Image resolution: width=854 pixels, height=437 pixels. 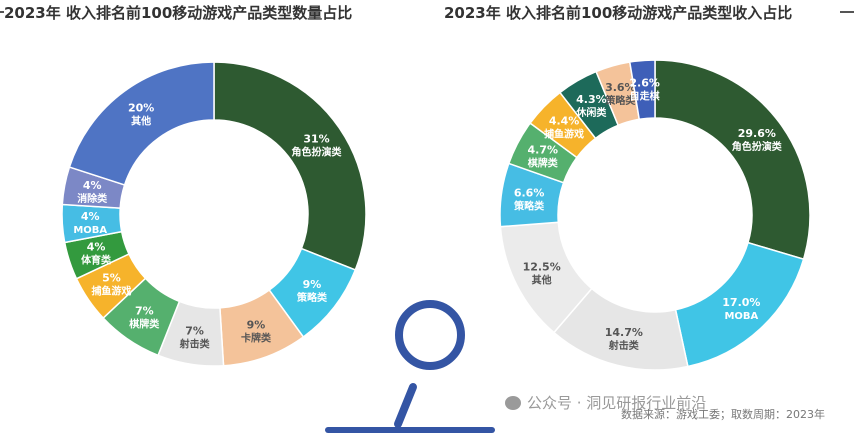 What do you see at coordinates (757, 146) in the screenshot?
I see `slice-1-0-label: 角色扮演类` at bounding box center [757, 146].